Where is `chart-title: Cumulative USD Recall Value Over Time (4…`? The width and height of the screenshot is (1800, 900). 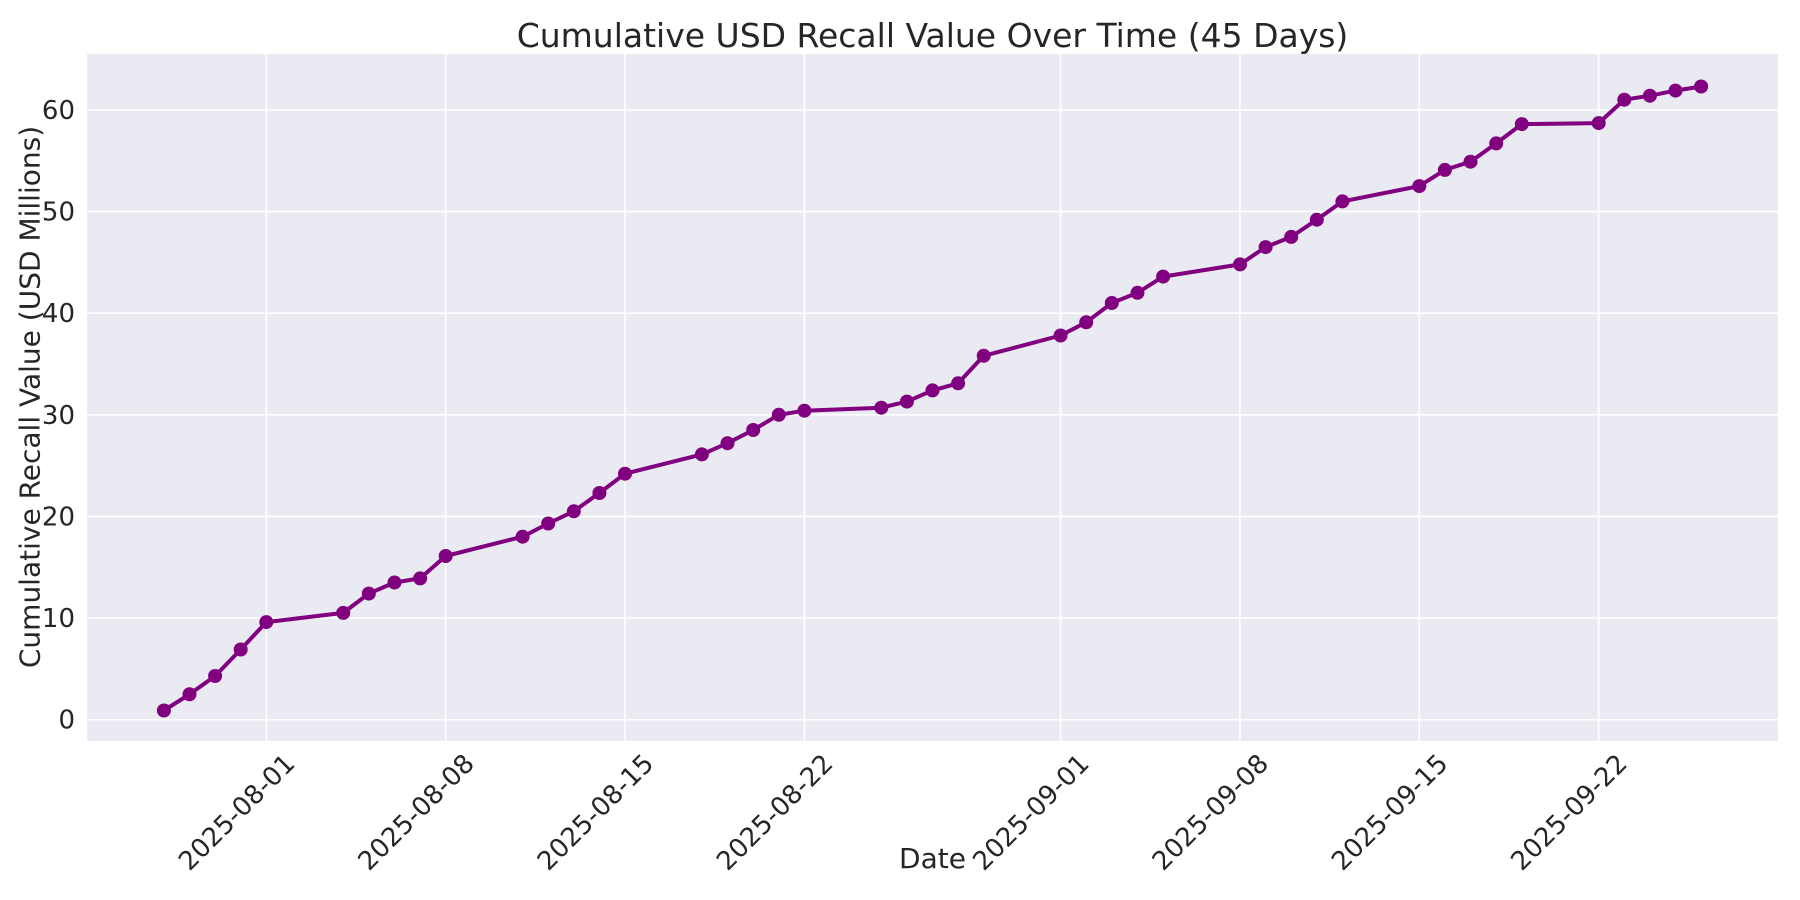 chart-title: Cumulative USD Recall Value Over Time (4… is located at coordinates (932, 35).